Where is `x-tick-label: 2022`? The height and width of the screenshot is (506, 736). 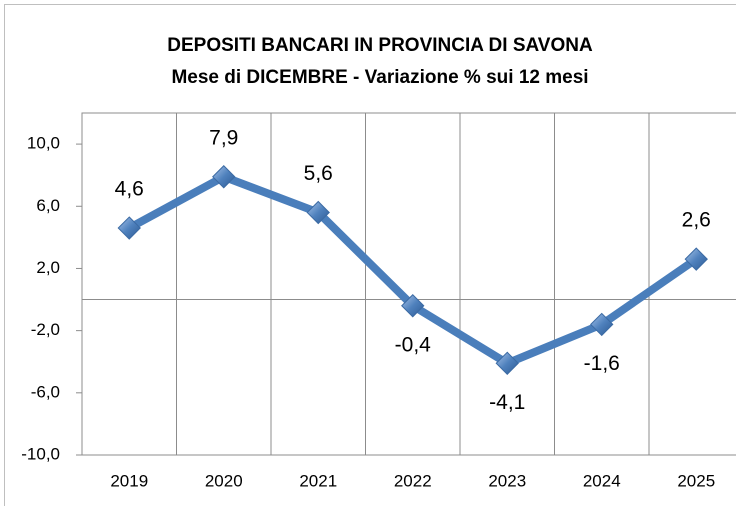
x-tick-label: 2022 is located at coordinates (413, 480).